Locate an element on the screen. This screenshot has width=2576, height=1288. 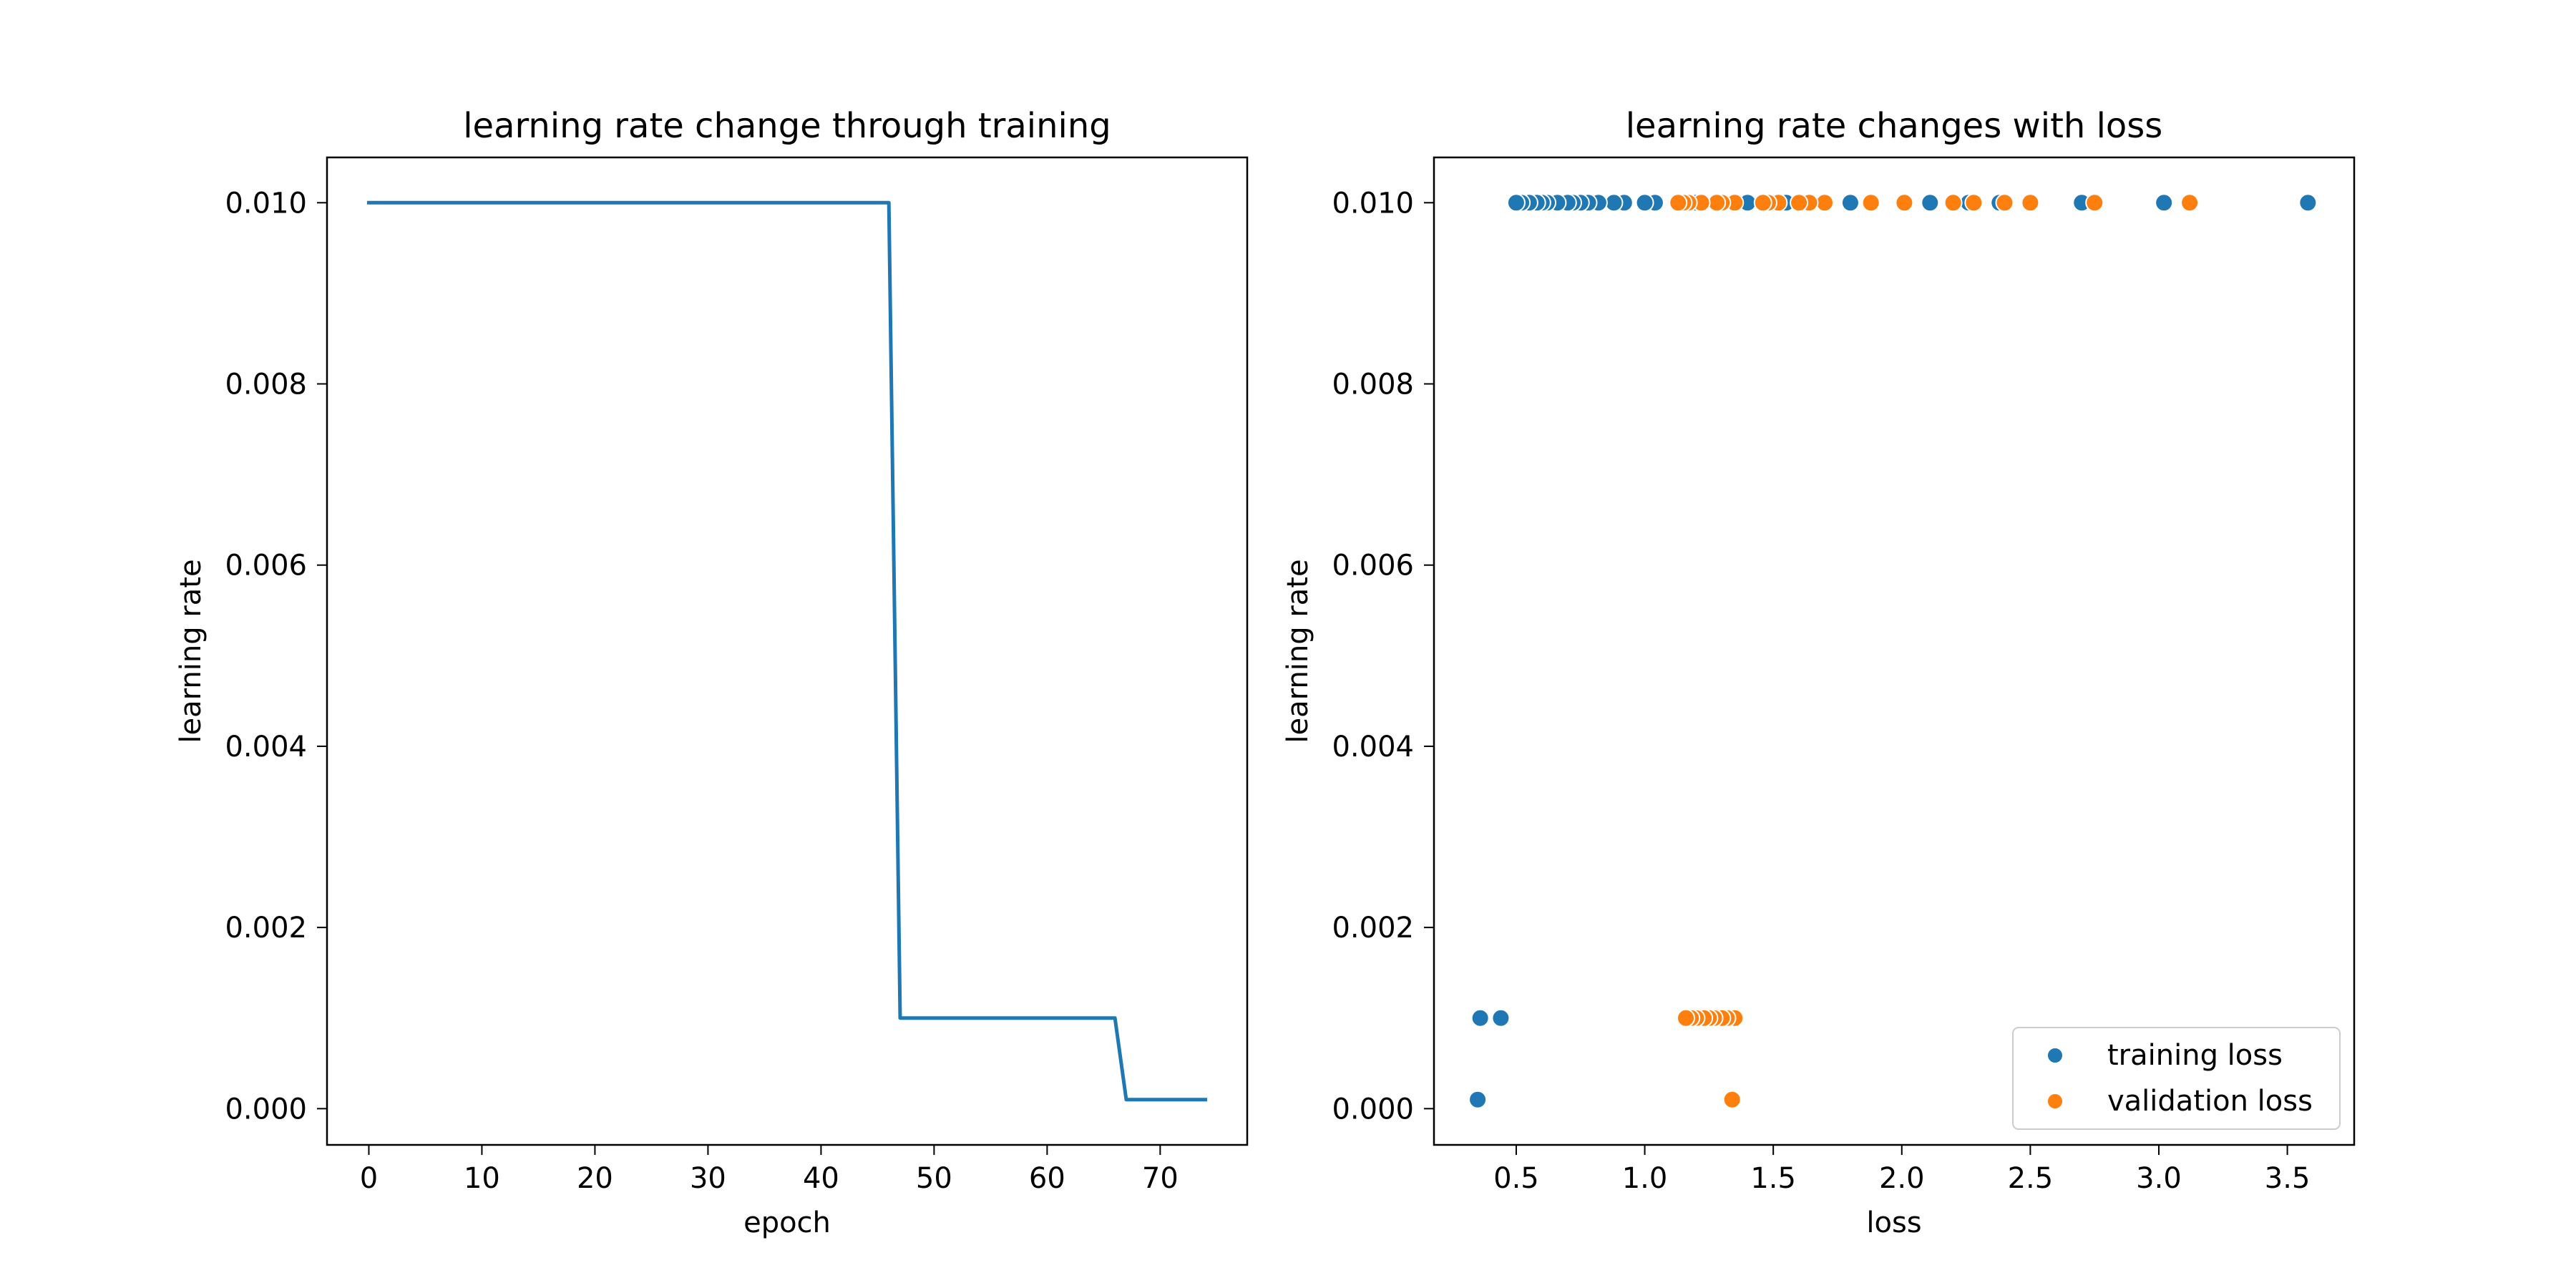
lr-epoch-ylabel: learning rate is located at coordinates (191, 651).